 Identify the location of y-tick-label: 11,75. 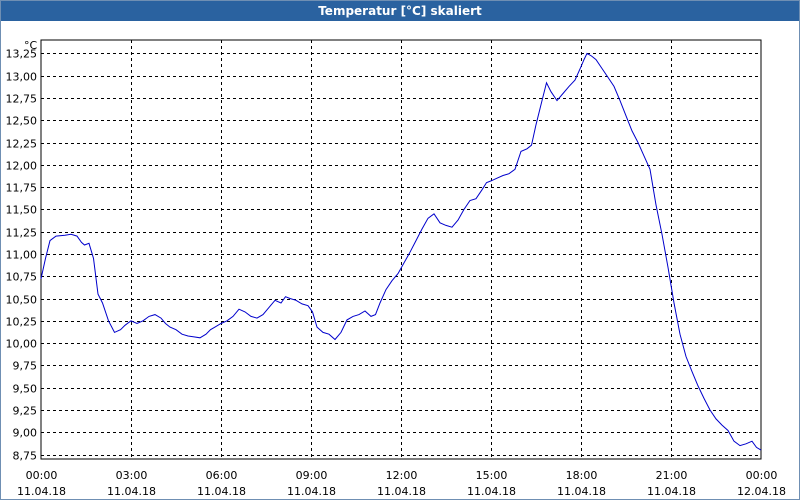
(22, 188).